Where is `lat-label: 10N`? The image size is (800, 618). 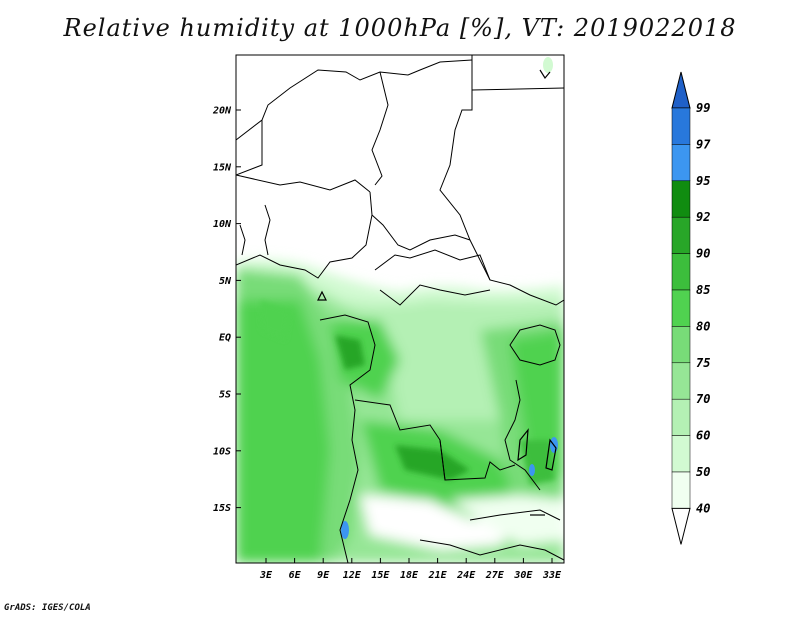 lat-label: 10N is located at coordinates (222, 224).